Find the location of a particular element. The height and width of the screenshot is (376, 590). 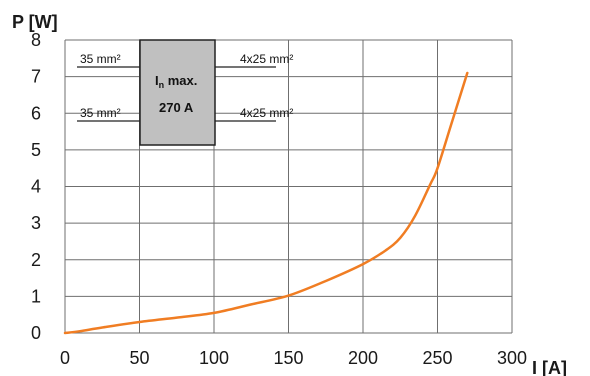

x-tick-label: 100 is located at coordinates (214, 358).